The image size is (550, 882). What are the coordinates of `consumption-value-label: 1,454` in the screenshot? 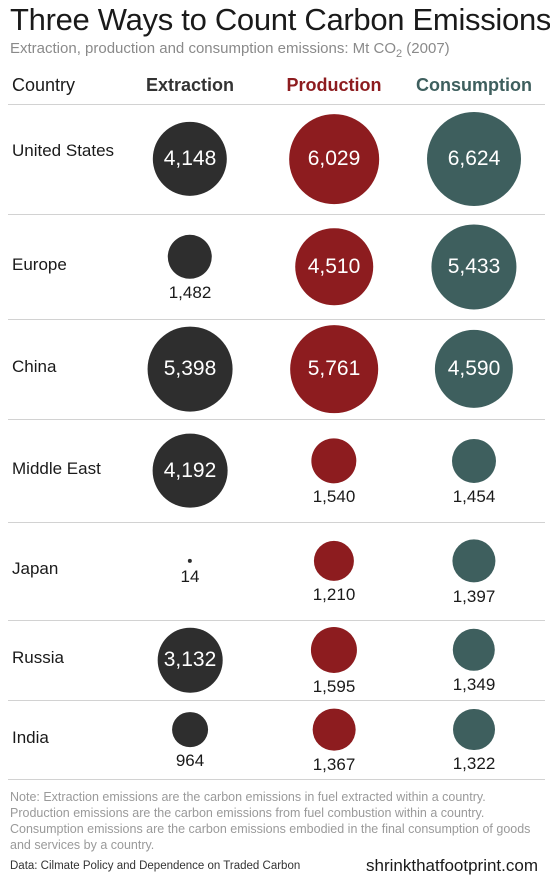 It's located at (474, 496).